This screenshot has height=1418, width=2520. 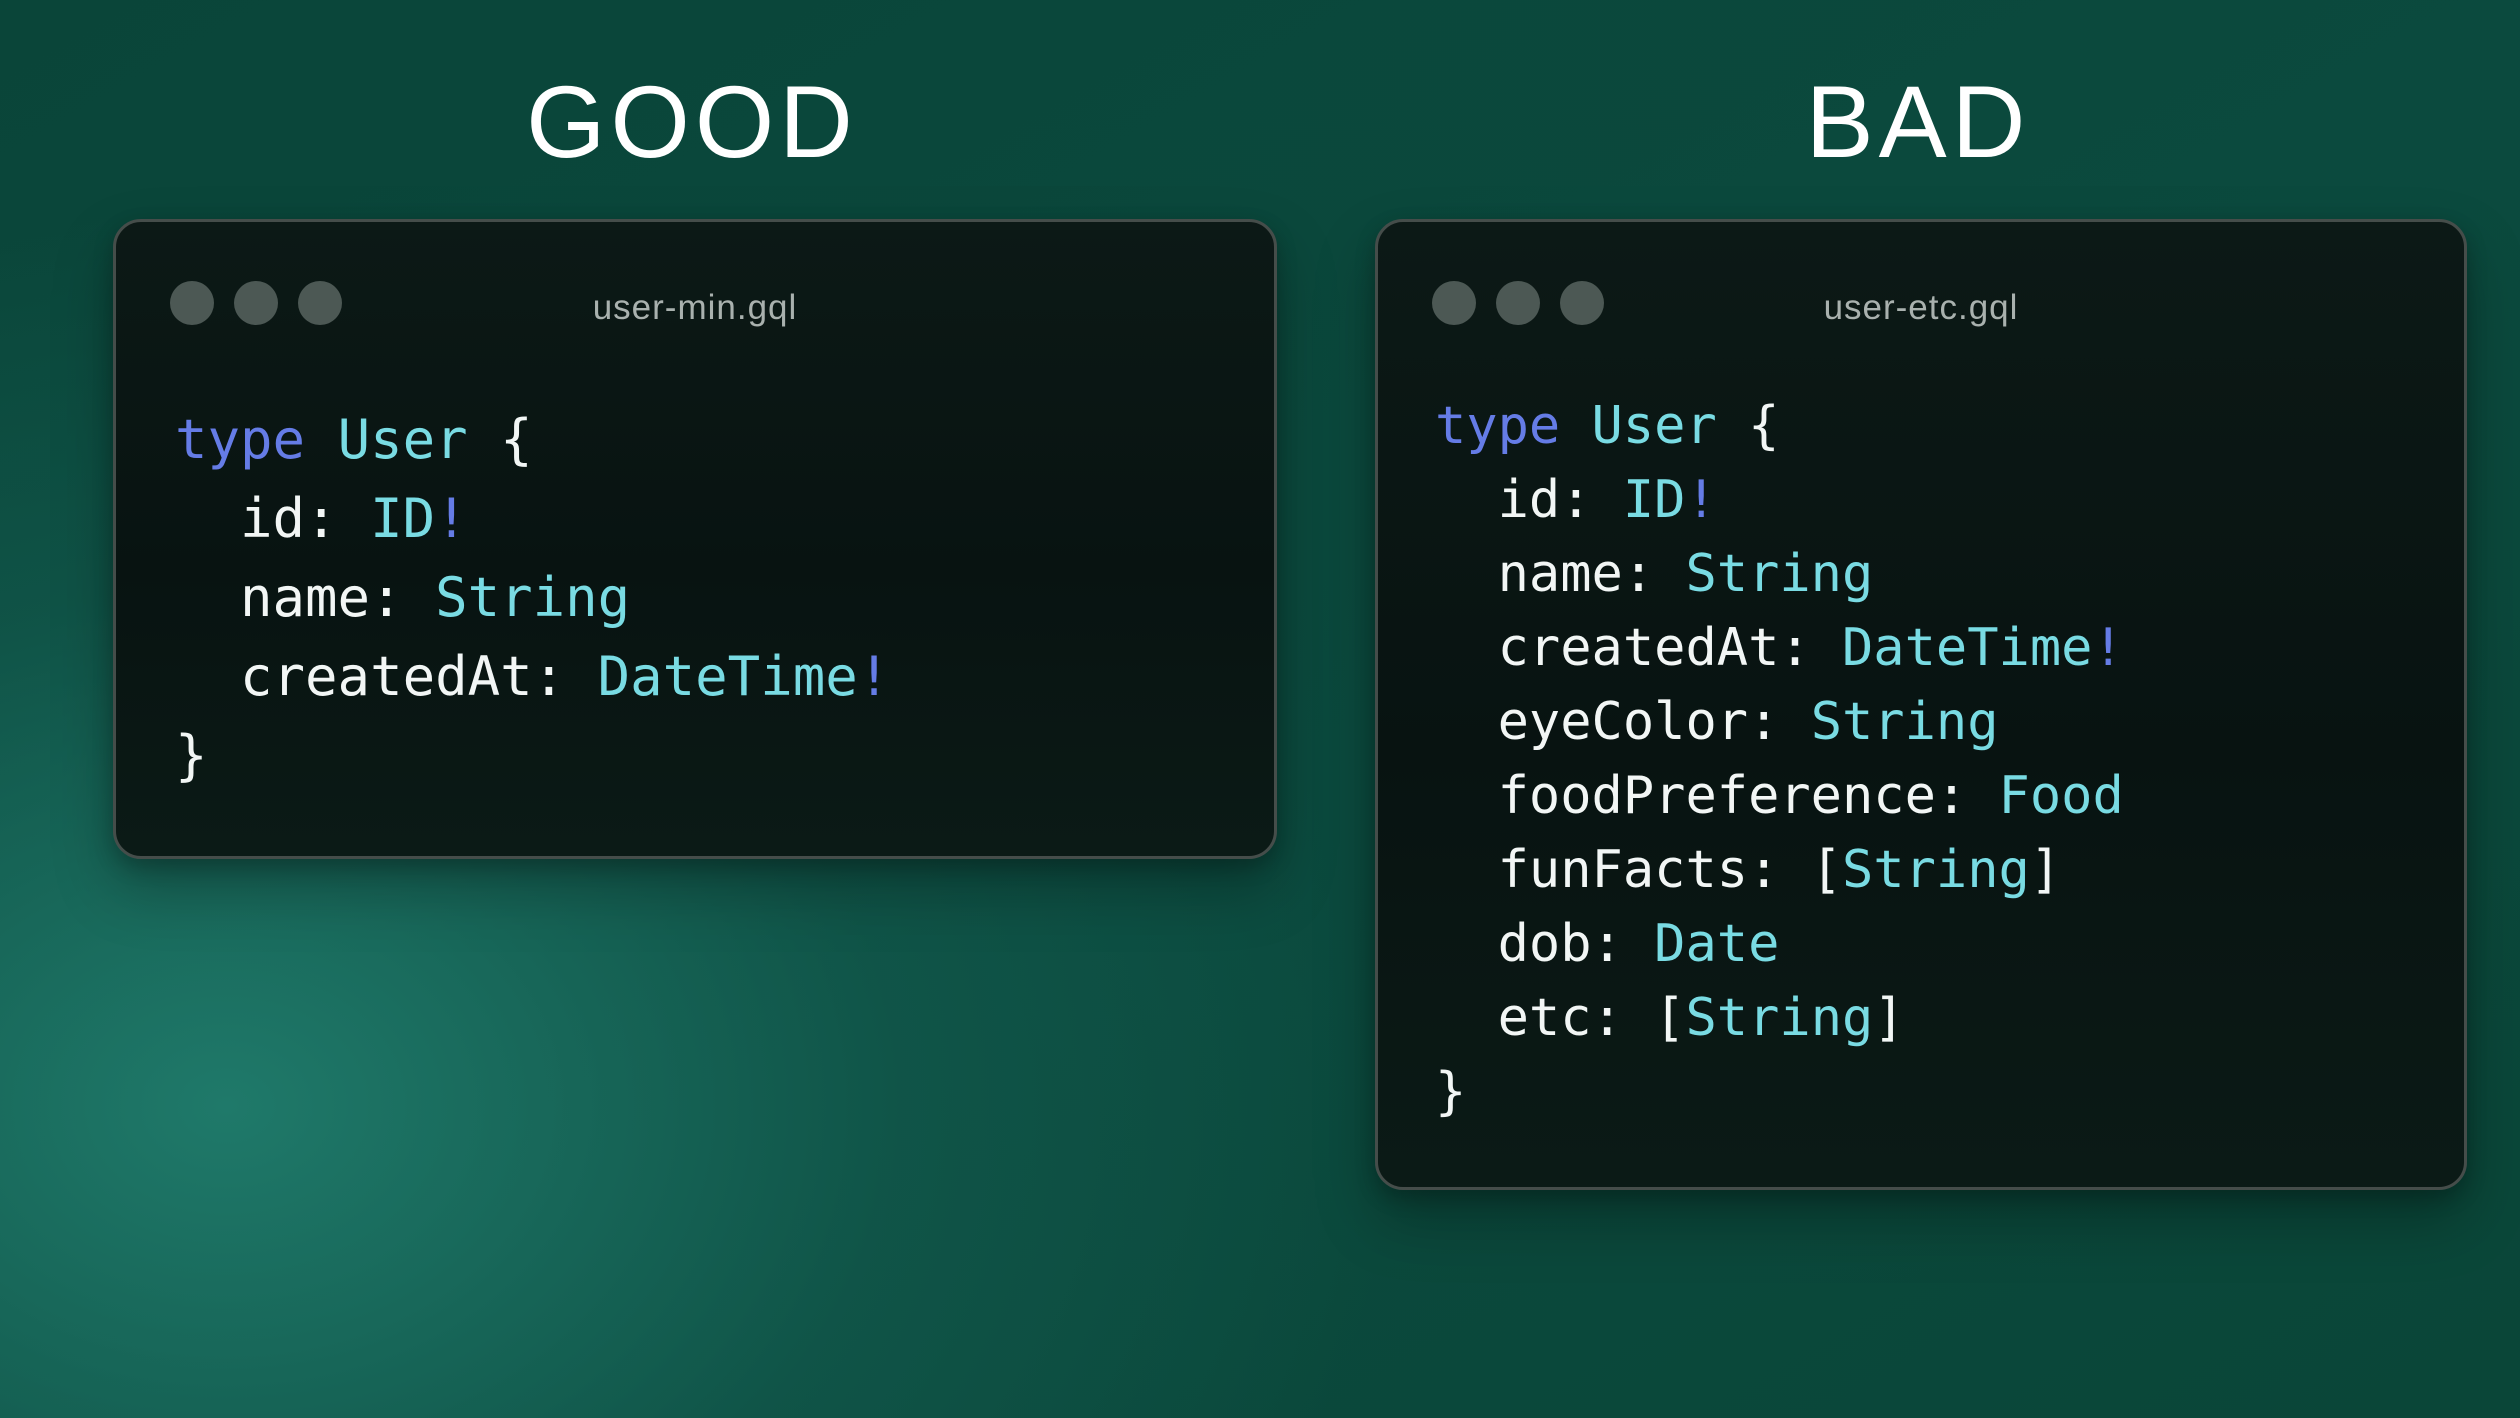 What do you see at coordinates (1748, 870) in the screenshot?
I see `code-line: funFacts: [String]` at bounding box center [1748, 870].